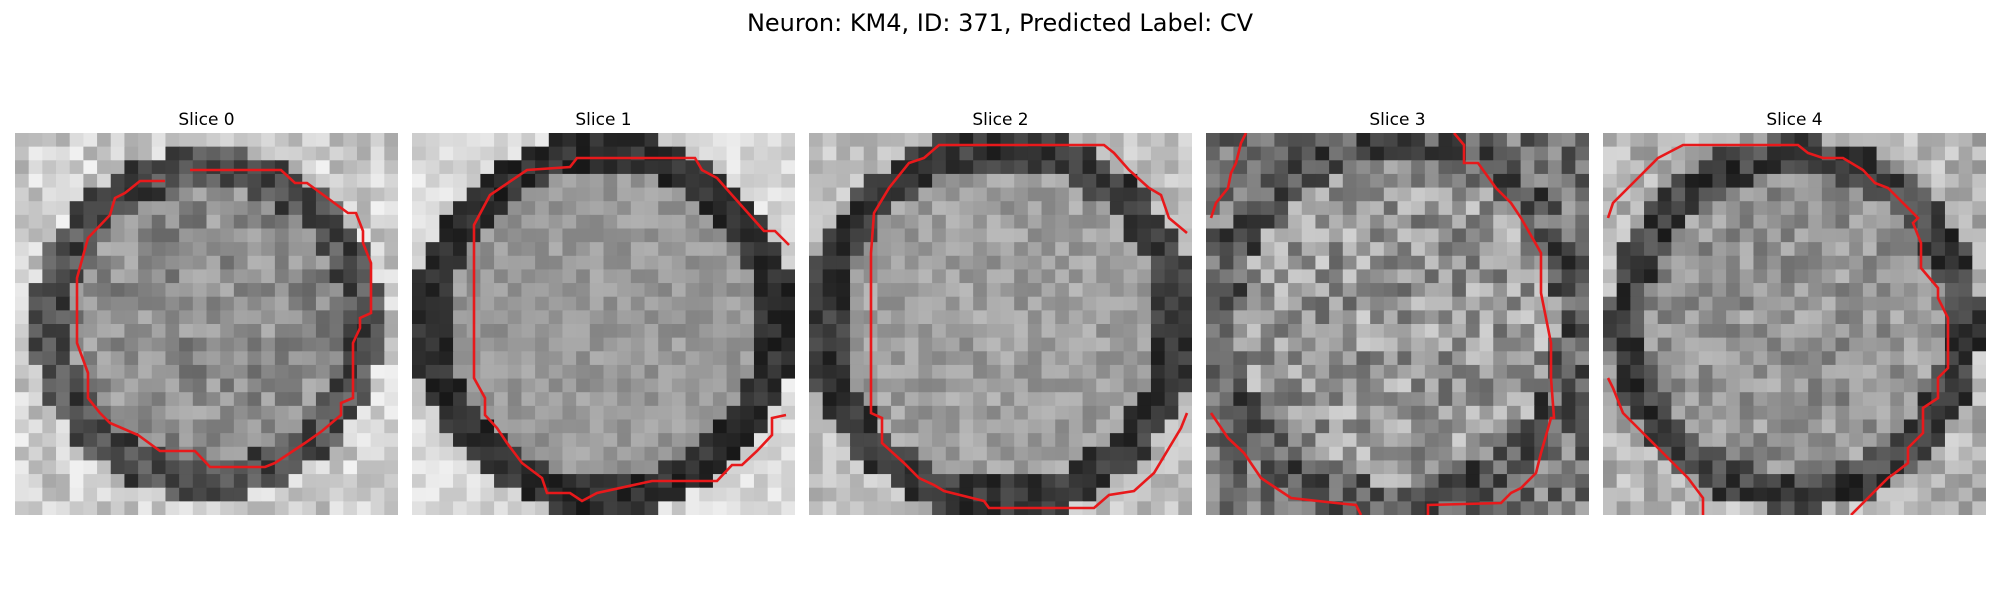 The width and height of the screenshot is (2000, 600). I want to click on slice-panel-2: Slice 2, so click(1000, 311).